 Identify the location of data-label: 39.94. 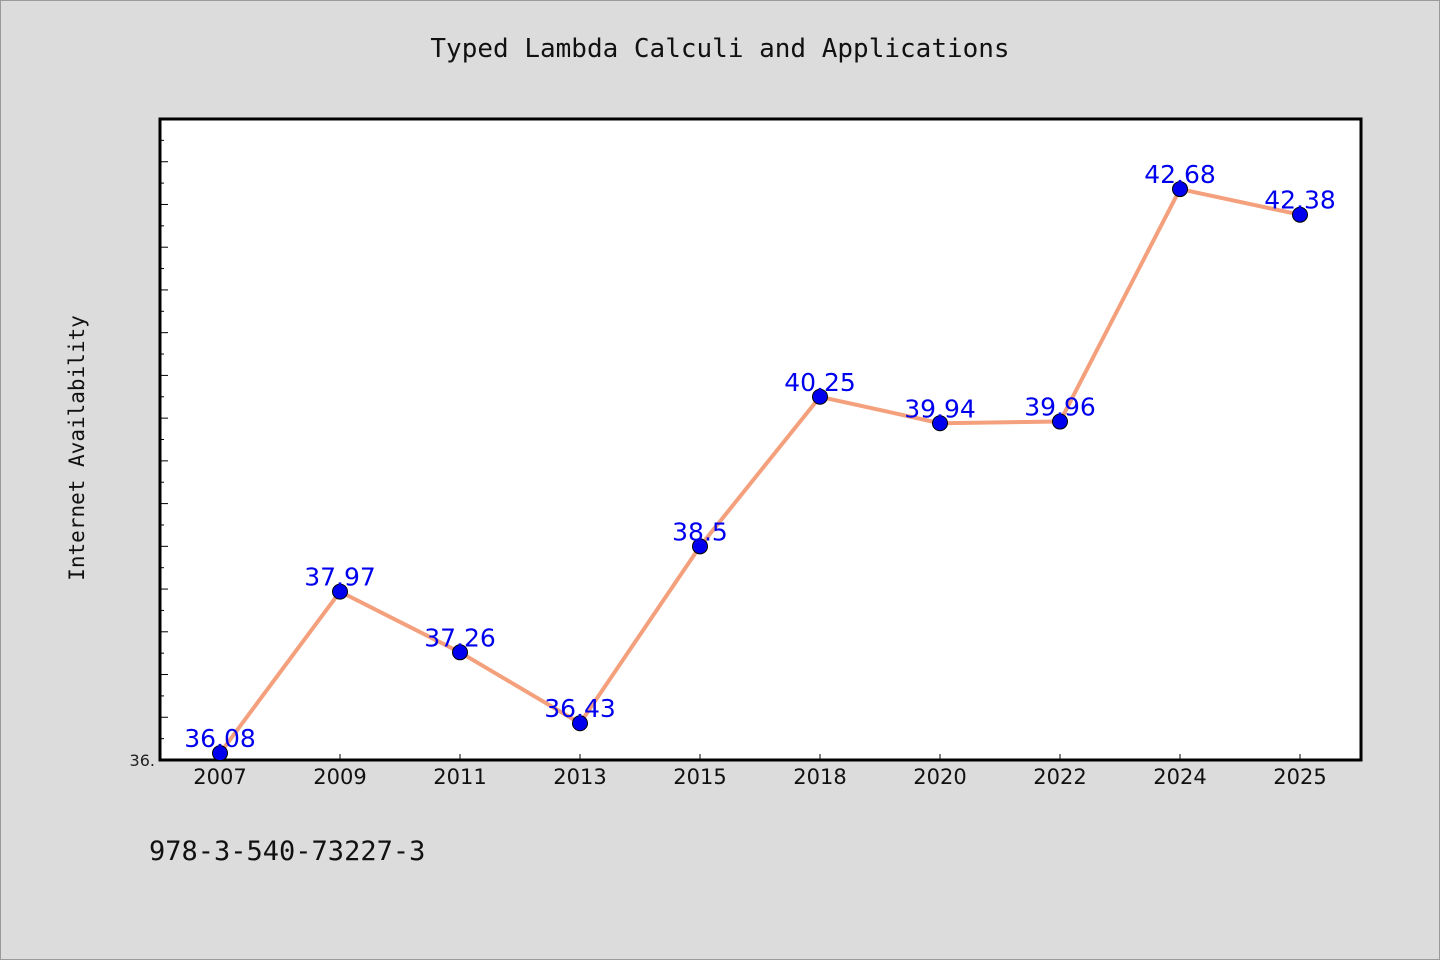
(940, 408).